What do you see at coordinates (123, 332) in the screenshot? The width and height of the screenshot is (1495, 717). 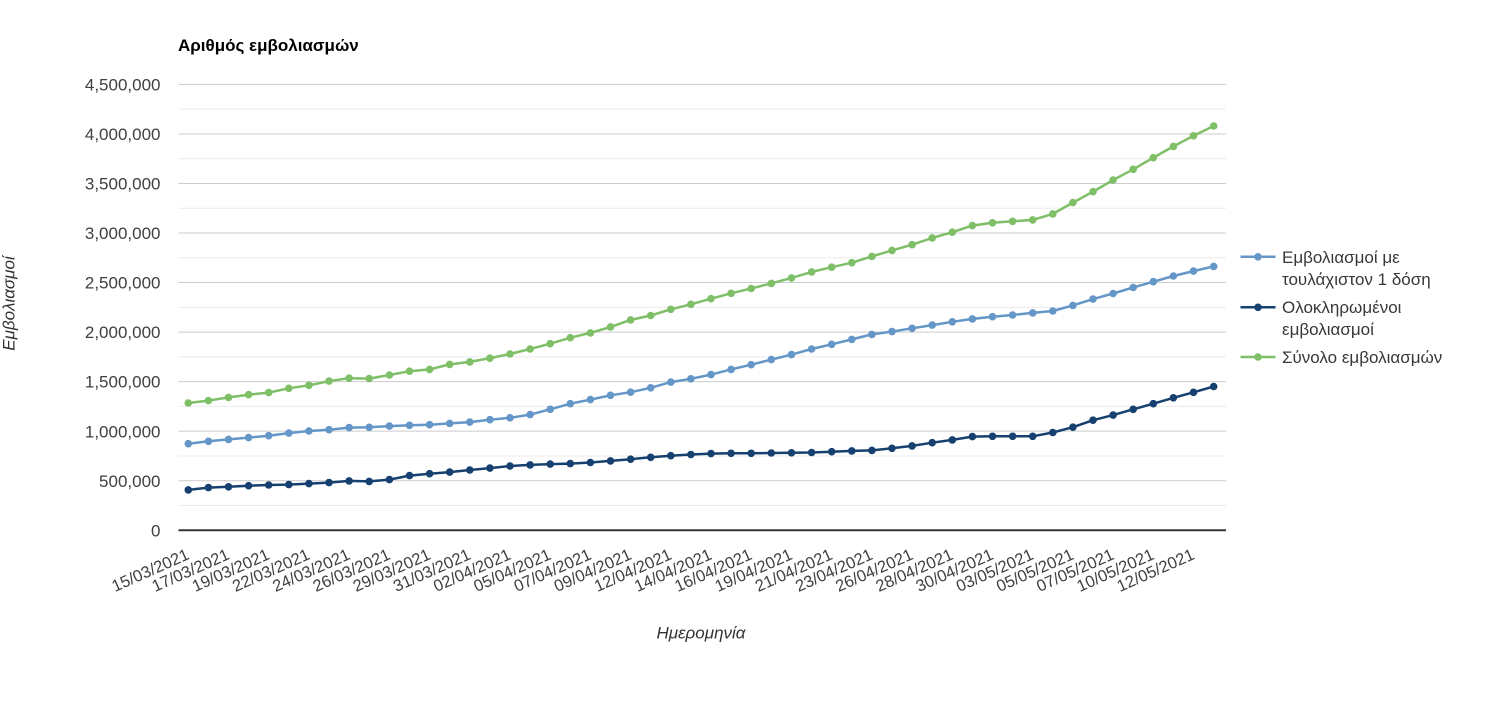 I see `svg-text: 2,000,000` at bounding box center [123, 332].